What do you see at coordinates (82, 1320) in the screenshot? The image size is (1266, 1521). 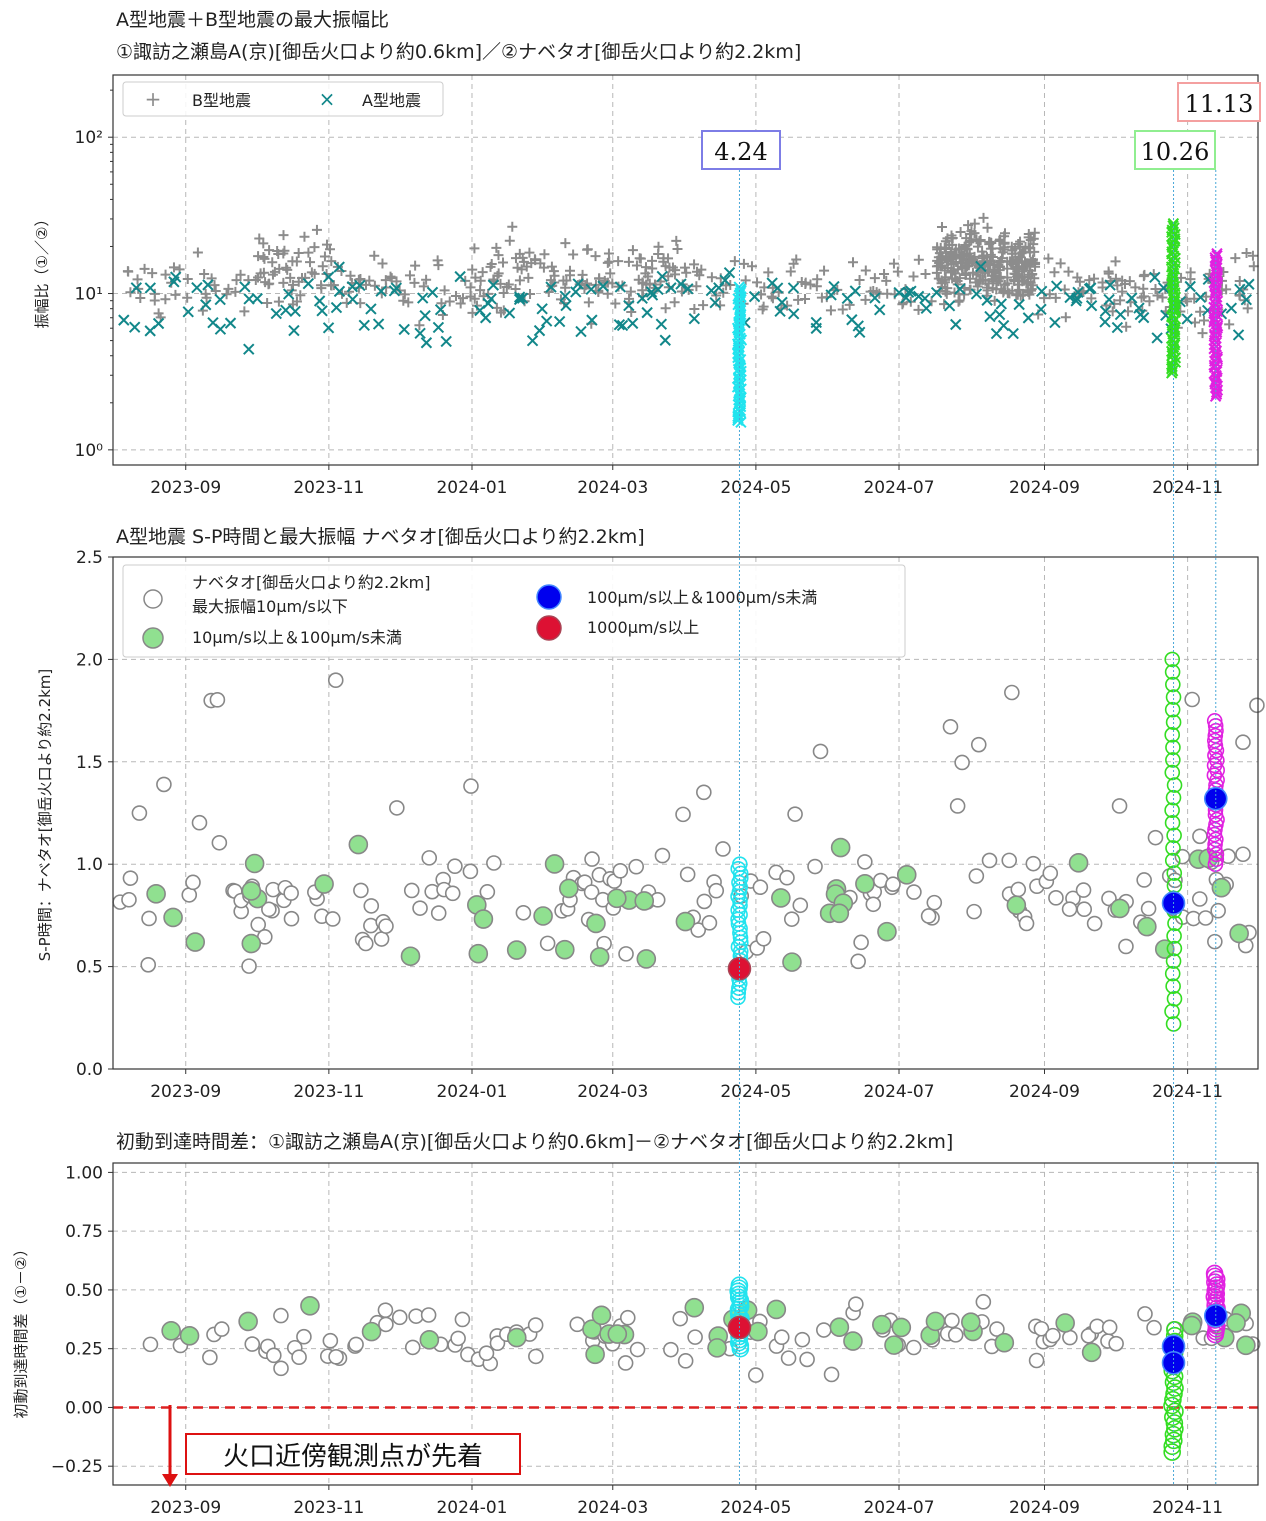 I see `panel3-y-ticks: −0.25 0.00 0.25 0.50 0.75 1.00` at bounding box center [82, 1320].